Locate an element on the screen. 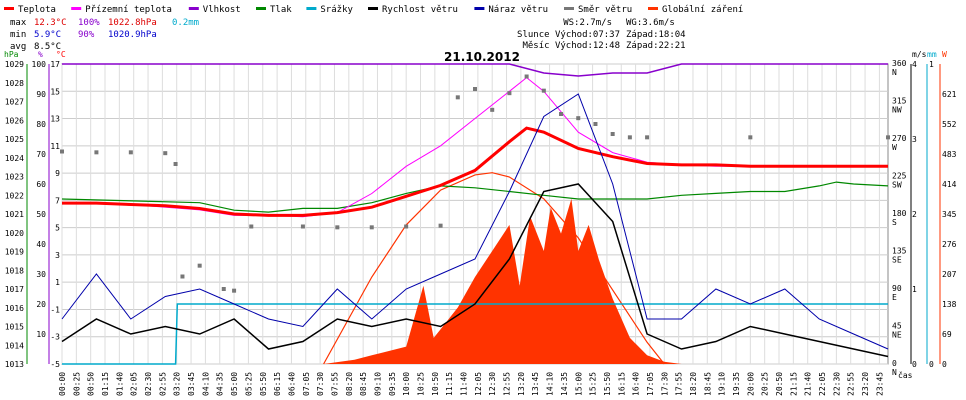 The width and height of the screenshot is (966, 400). x-tick-label: 12:55 is located at coordinates (507, 384).